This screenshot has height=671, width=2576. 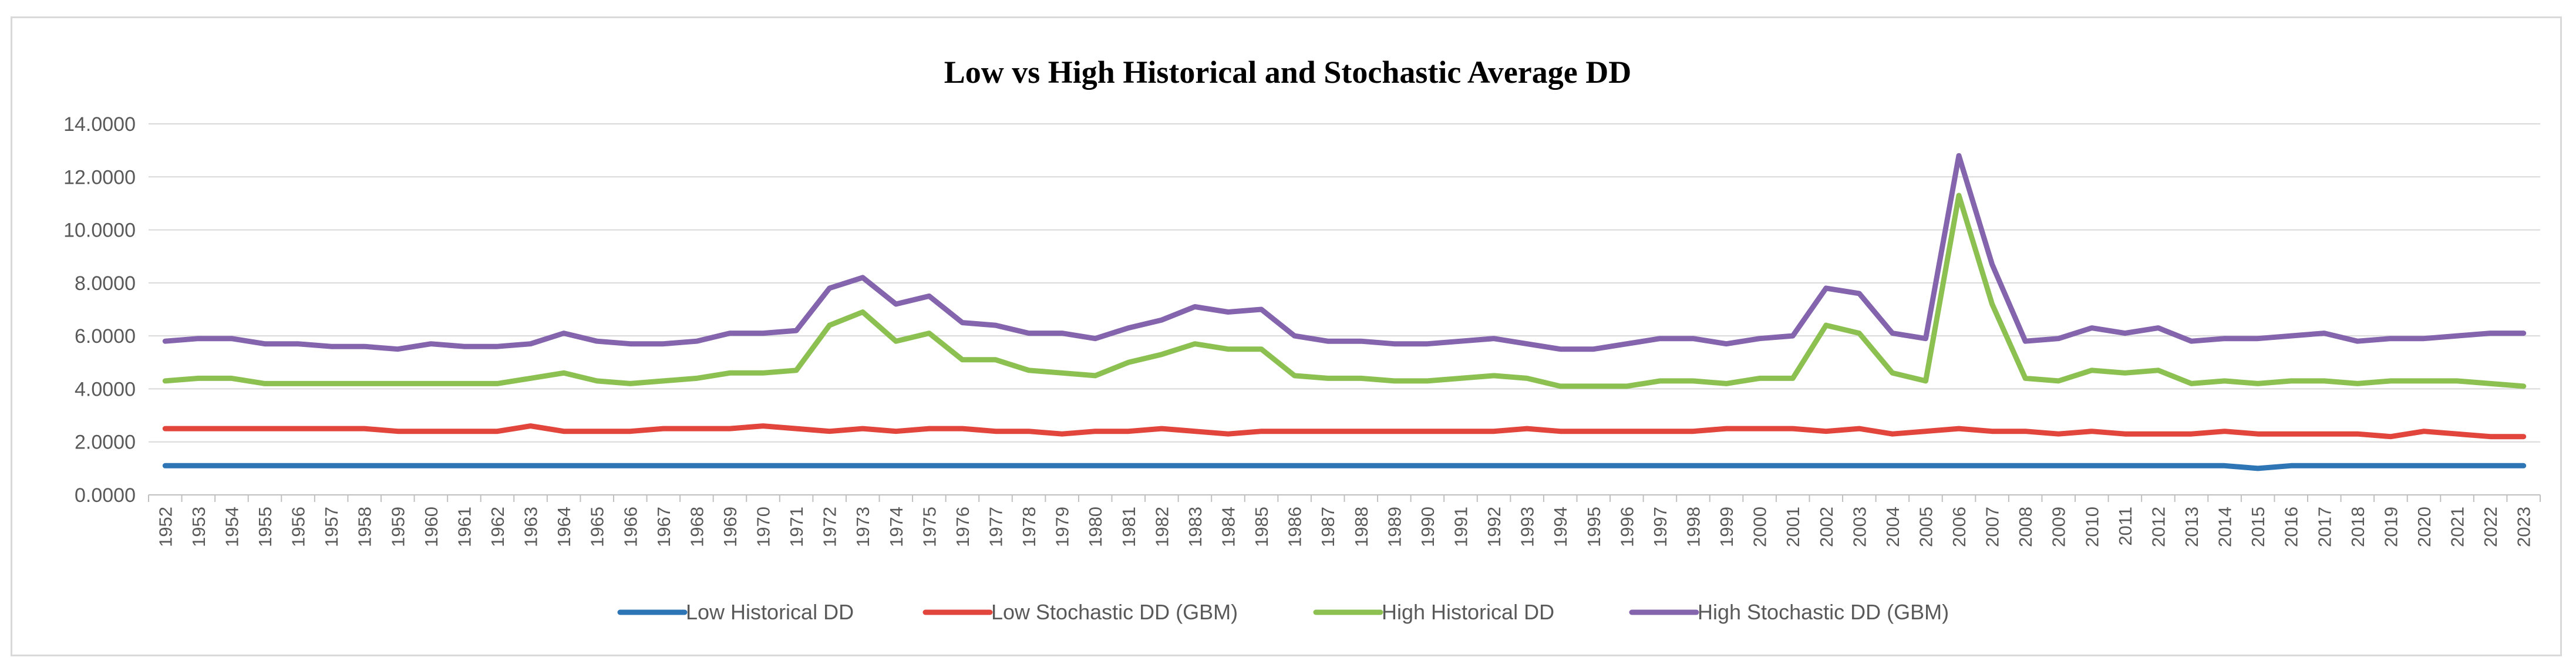 I want to click on x-tick-label: 2015, so click(x=2258, y=527).